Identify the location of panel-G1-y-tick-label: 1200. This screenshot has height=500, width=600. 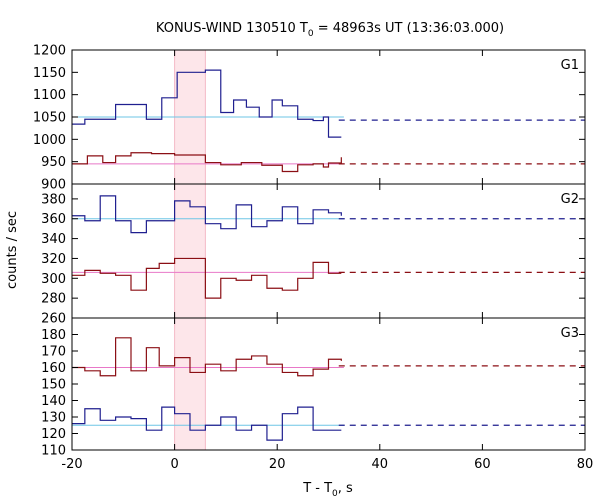
(49, 51).